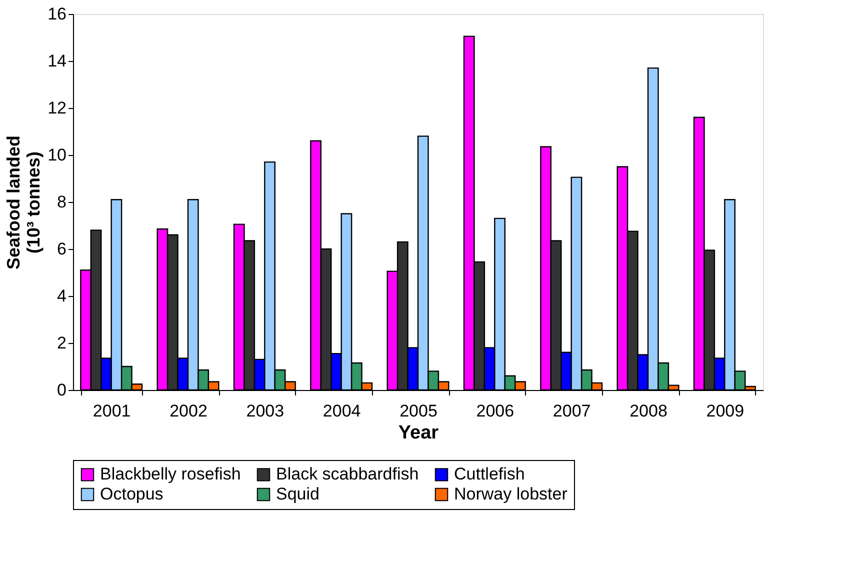 This screenshot has height=576, width=849. I want to click on y-tick-label: 6, so click(61, 249).